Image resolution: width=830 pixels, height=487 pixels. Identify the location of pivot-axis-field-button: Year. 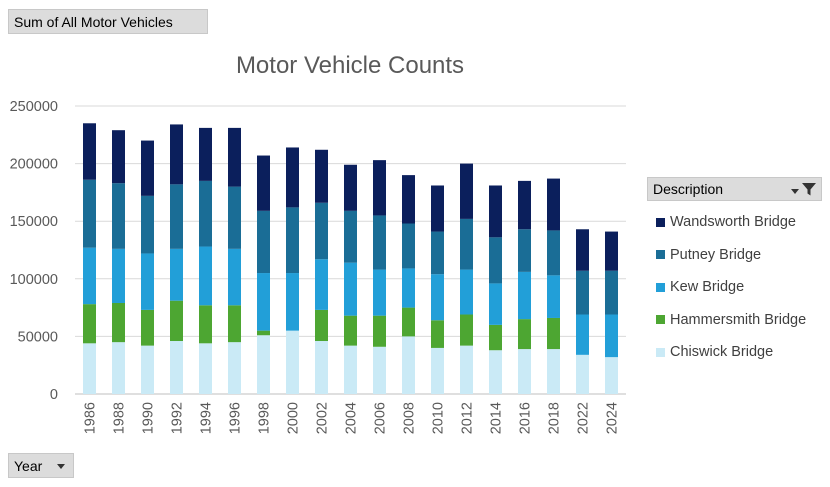
(41, 465).